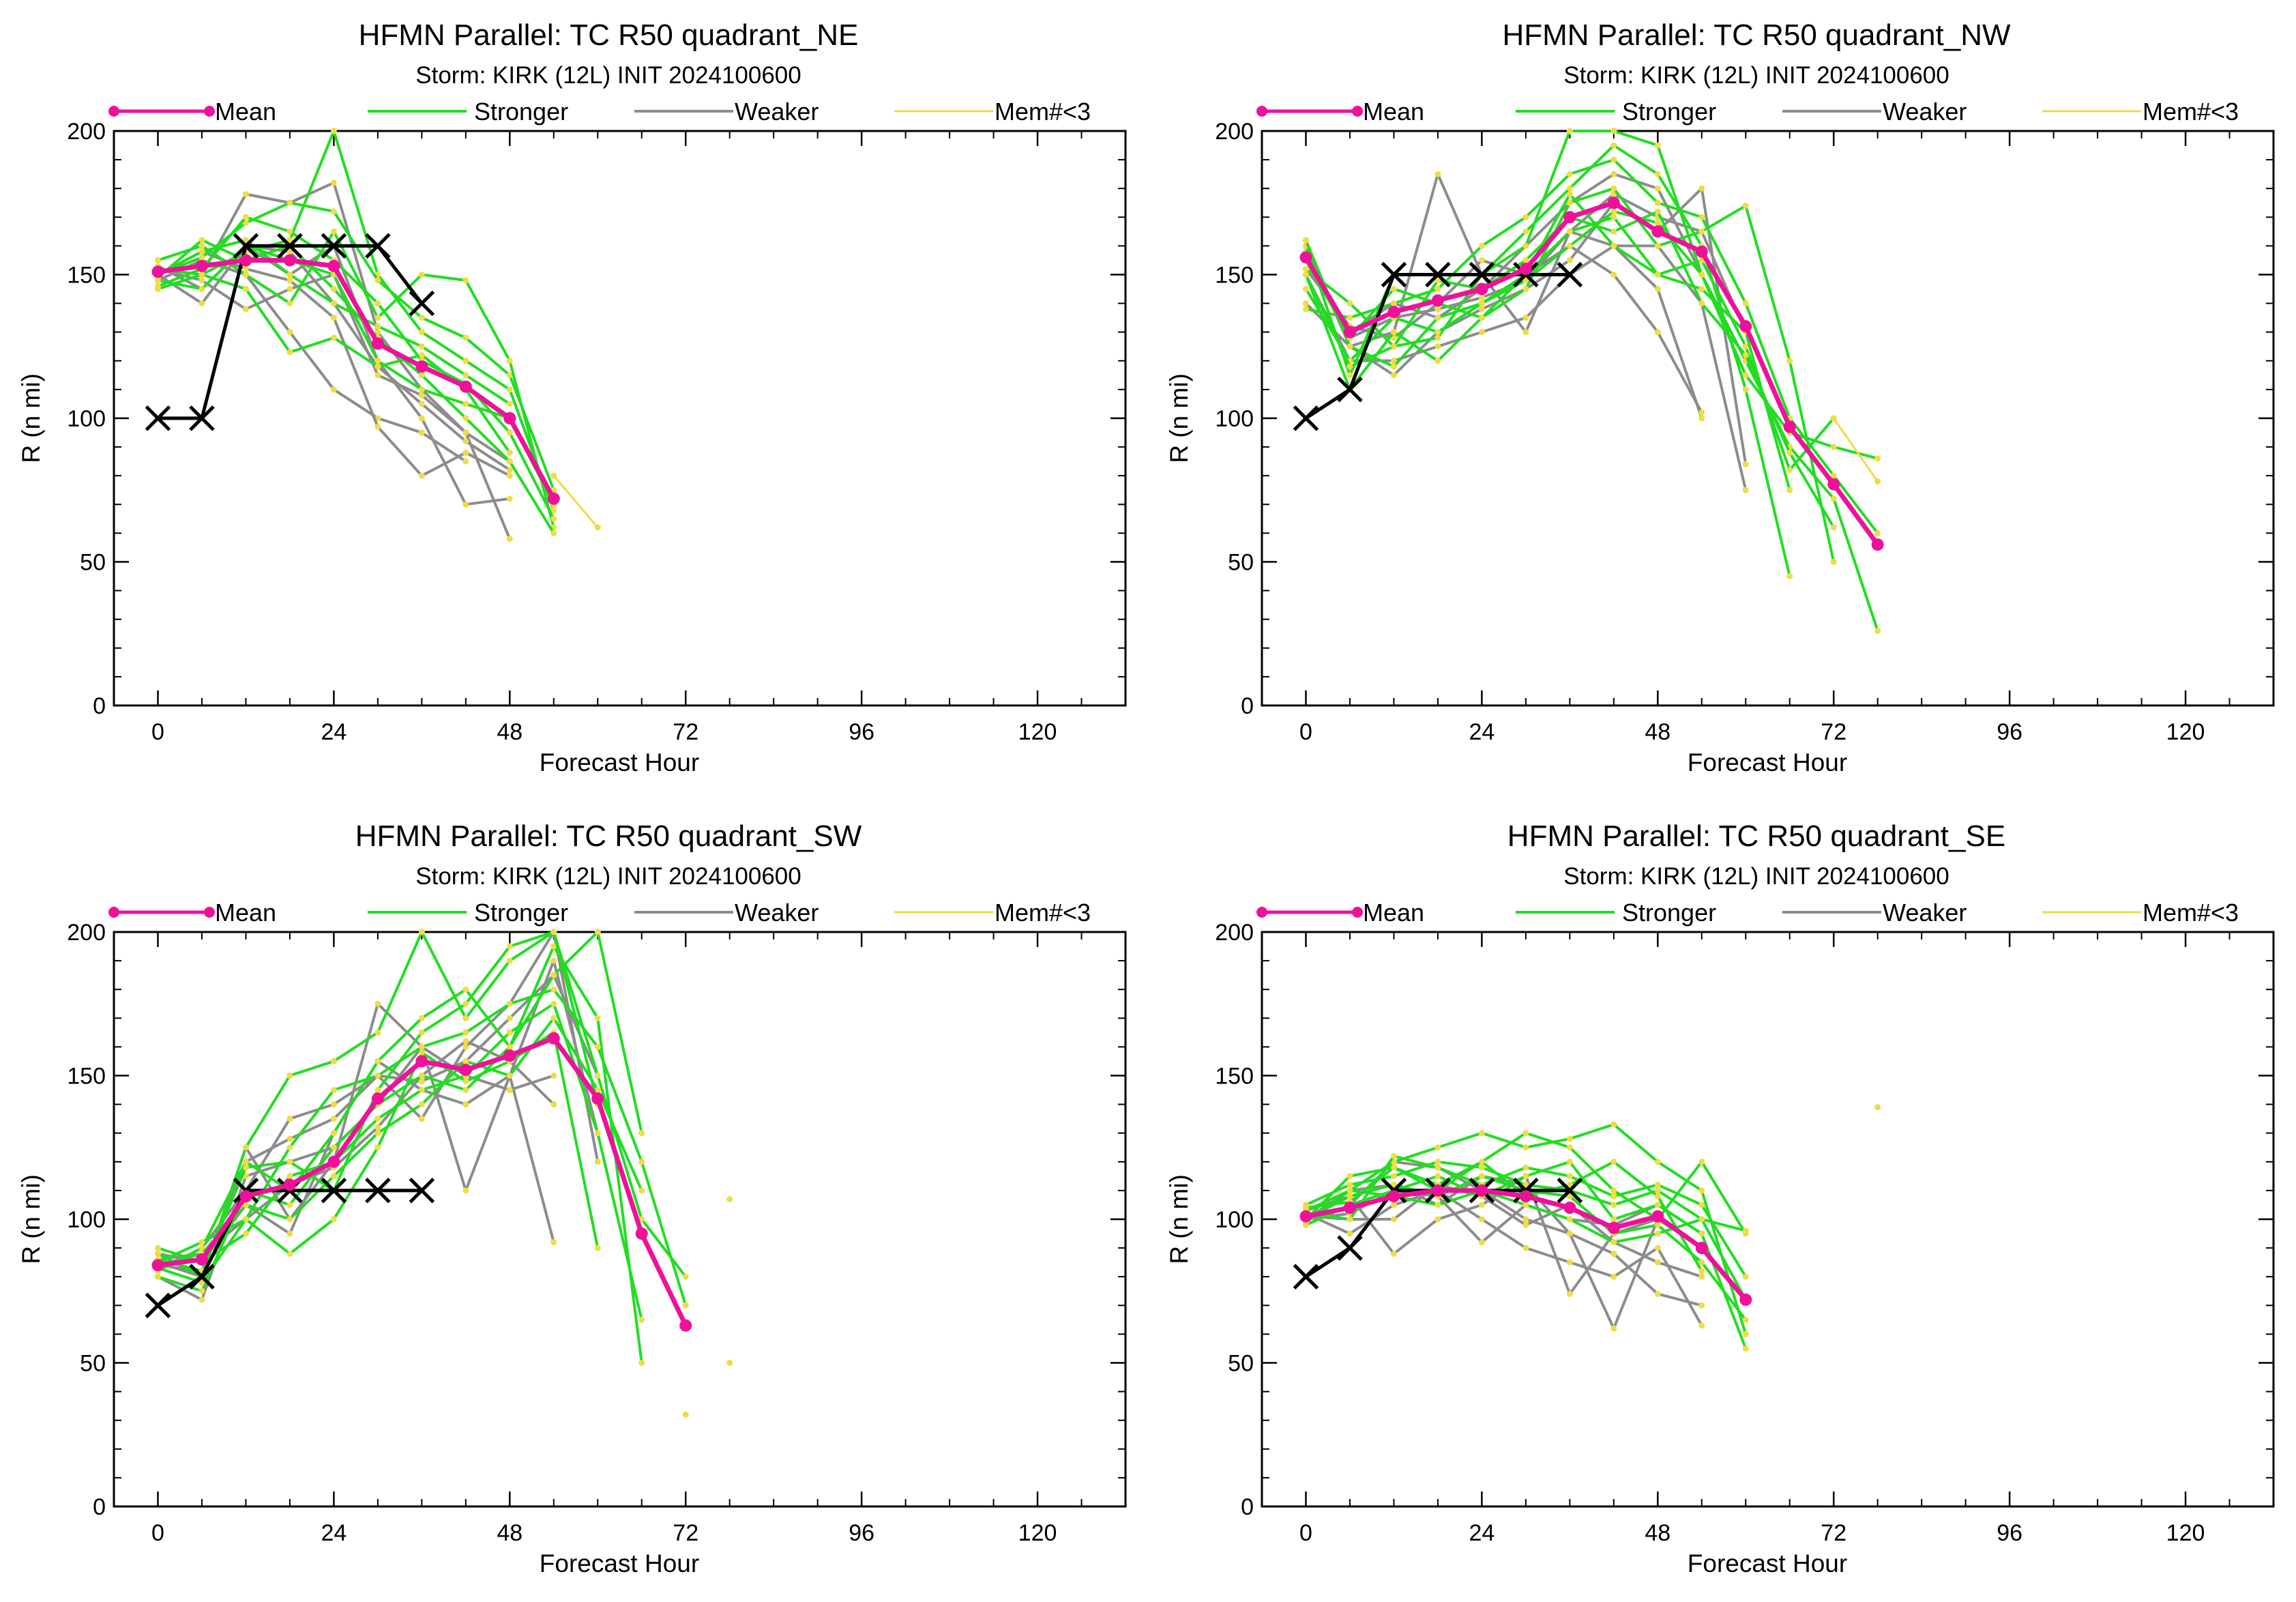  What do you see at coordinates (192, 112) in the screenshot?
I see `legend-item-mean: Mean` at bounding box center [192, 112].